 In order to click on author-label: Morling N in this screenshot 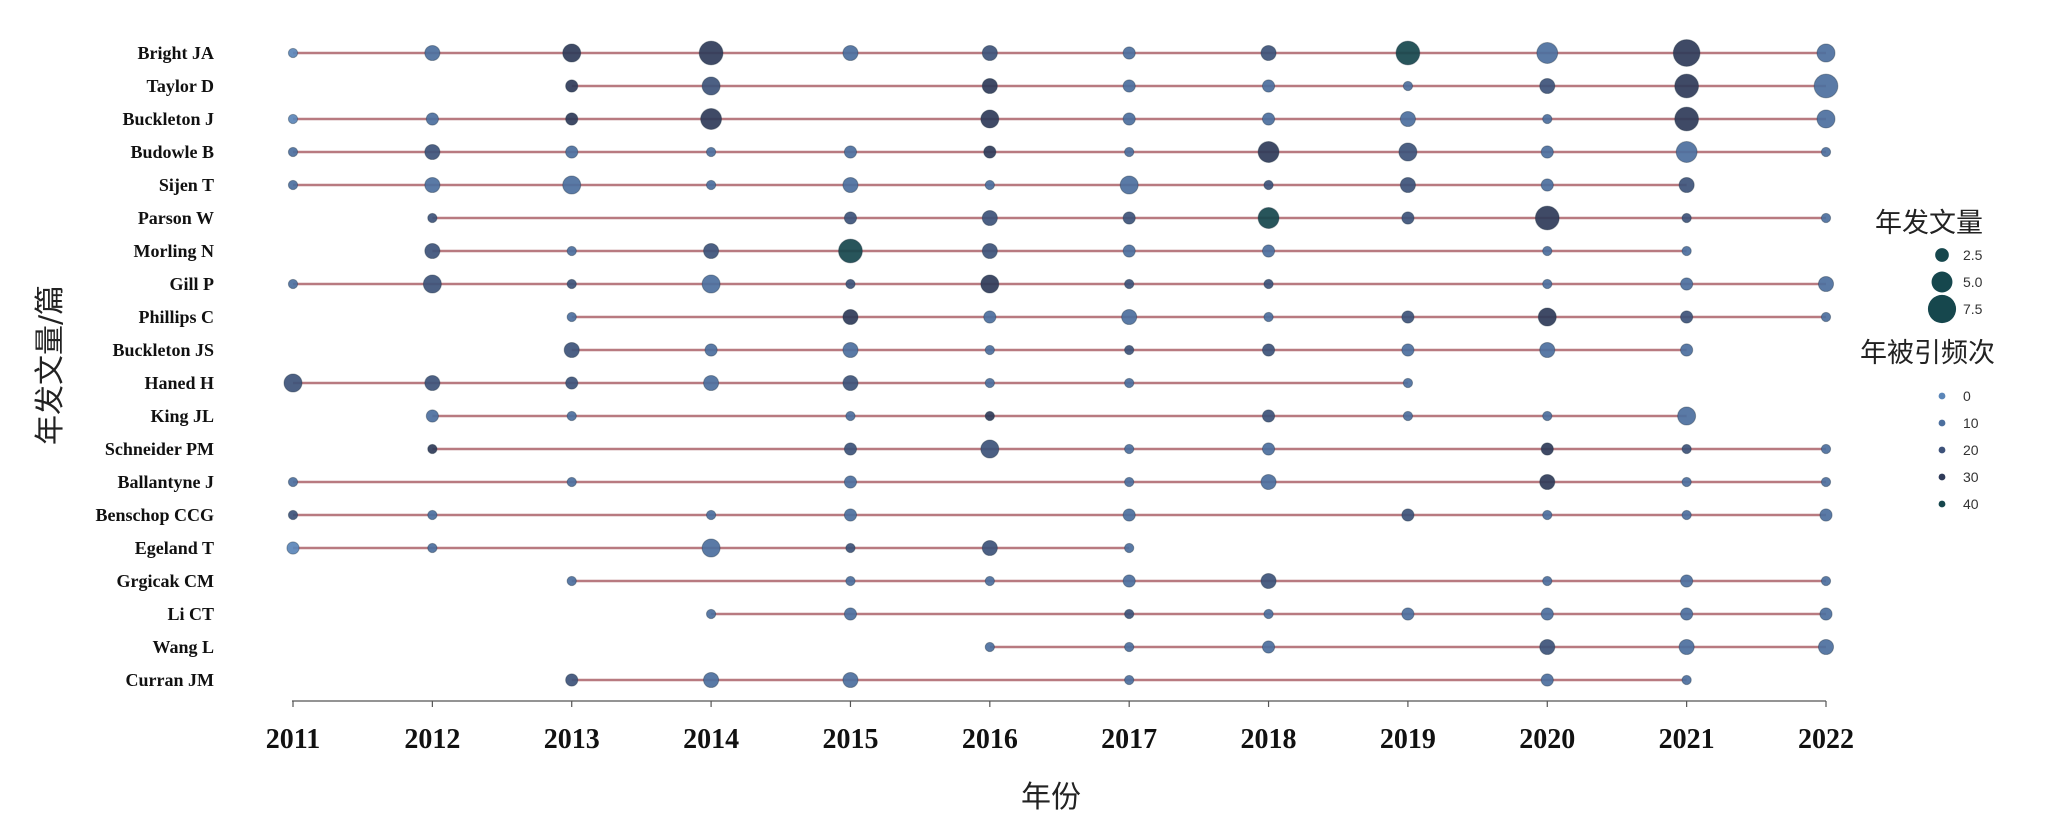, I will do `click(174, 251)`.